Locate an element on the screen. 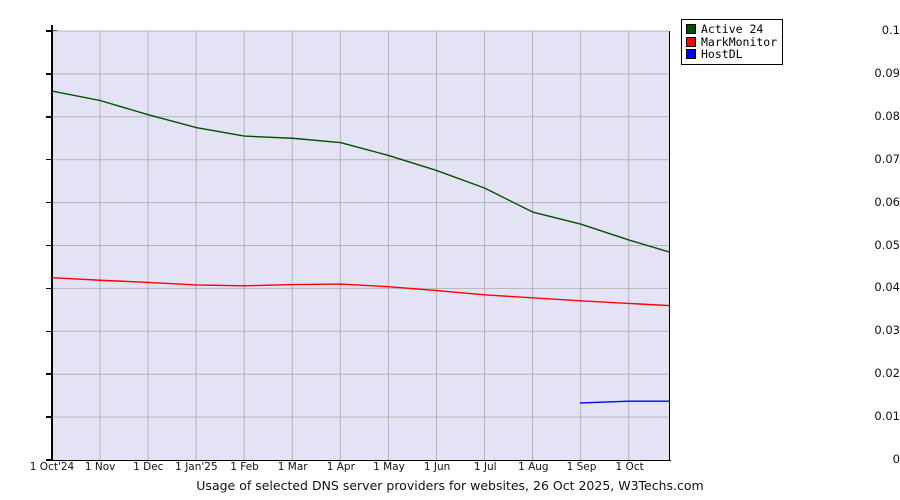 Image resolution: width=900 pixels, height=500 pixels. y-tick-label: 0.04 is located at coordinates (887, 287).